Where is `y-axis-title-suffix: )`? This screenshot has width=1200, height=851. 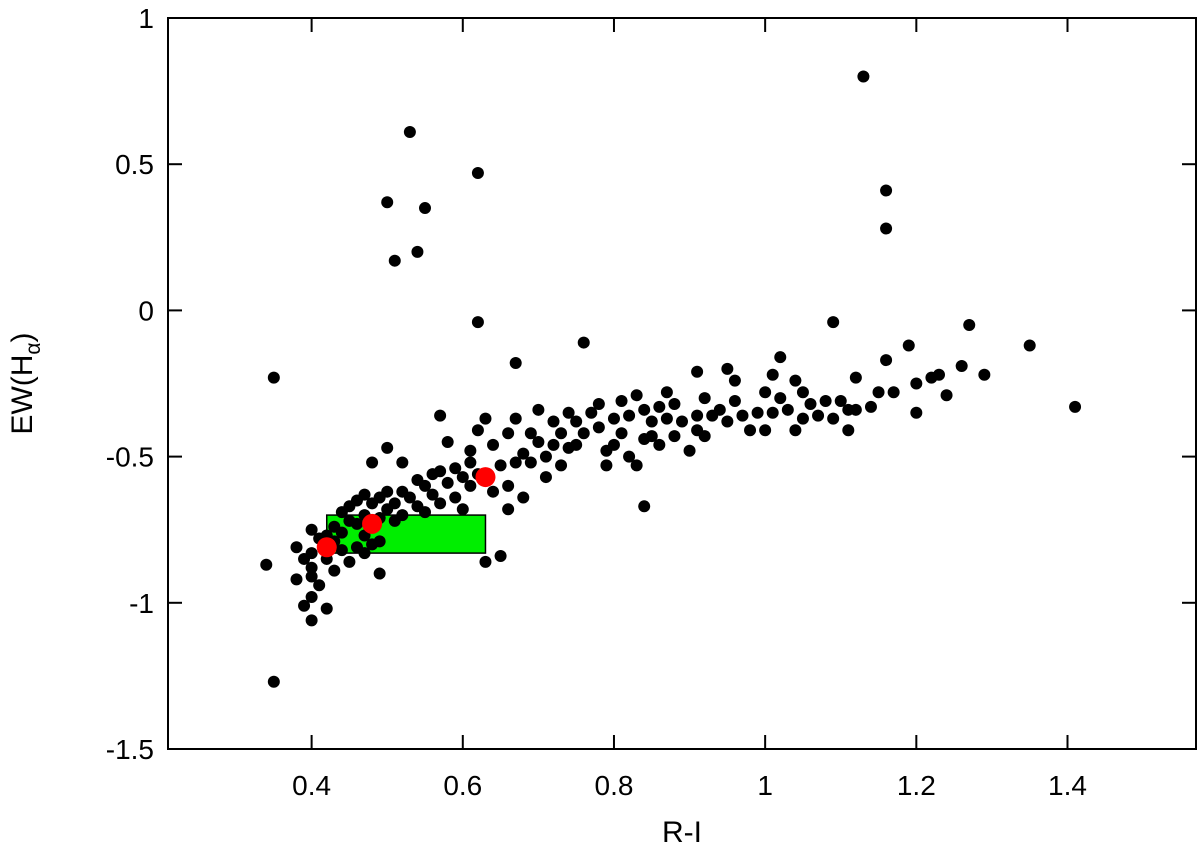
y-axis-title-suffix: ) is located at coordinates (22, 337).